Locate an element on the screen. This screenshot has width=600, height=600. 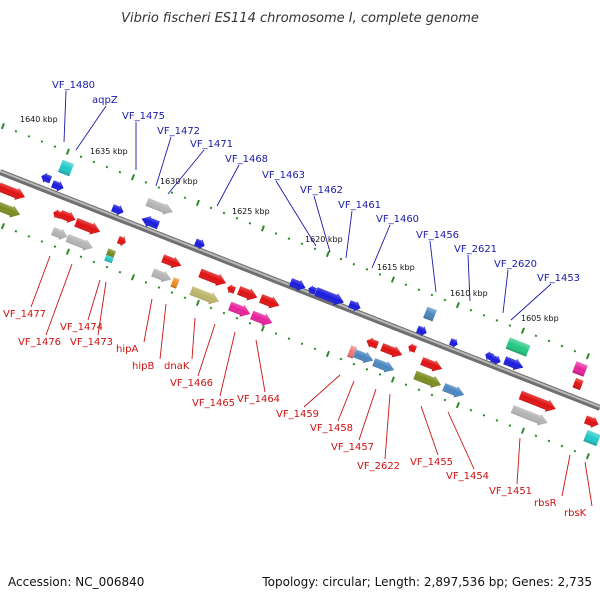
gene-label: VF_2620 is located at coordinates (515, 264).